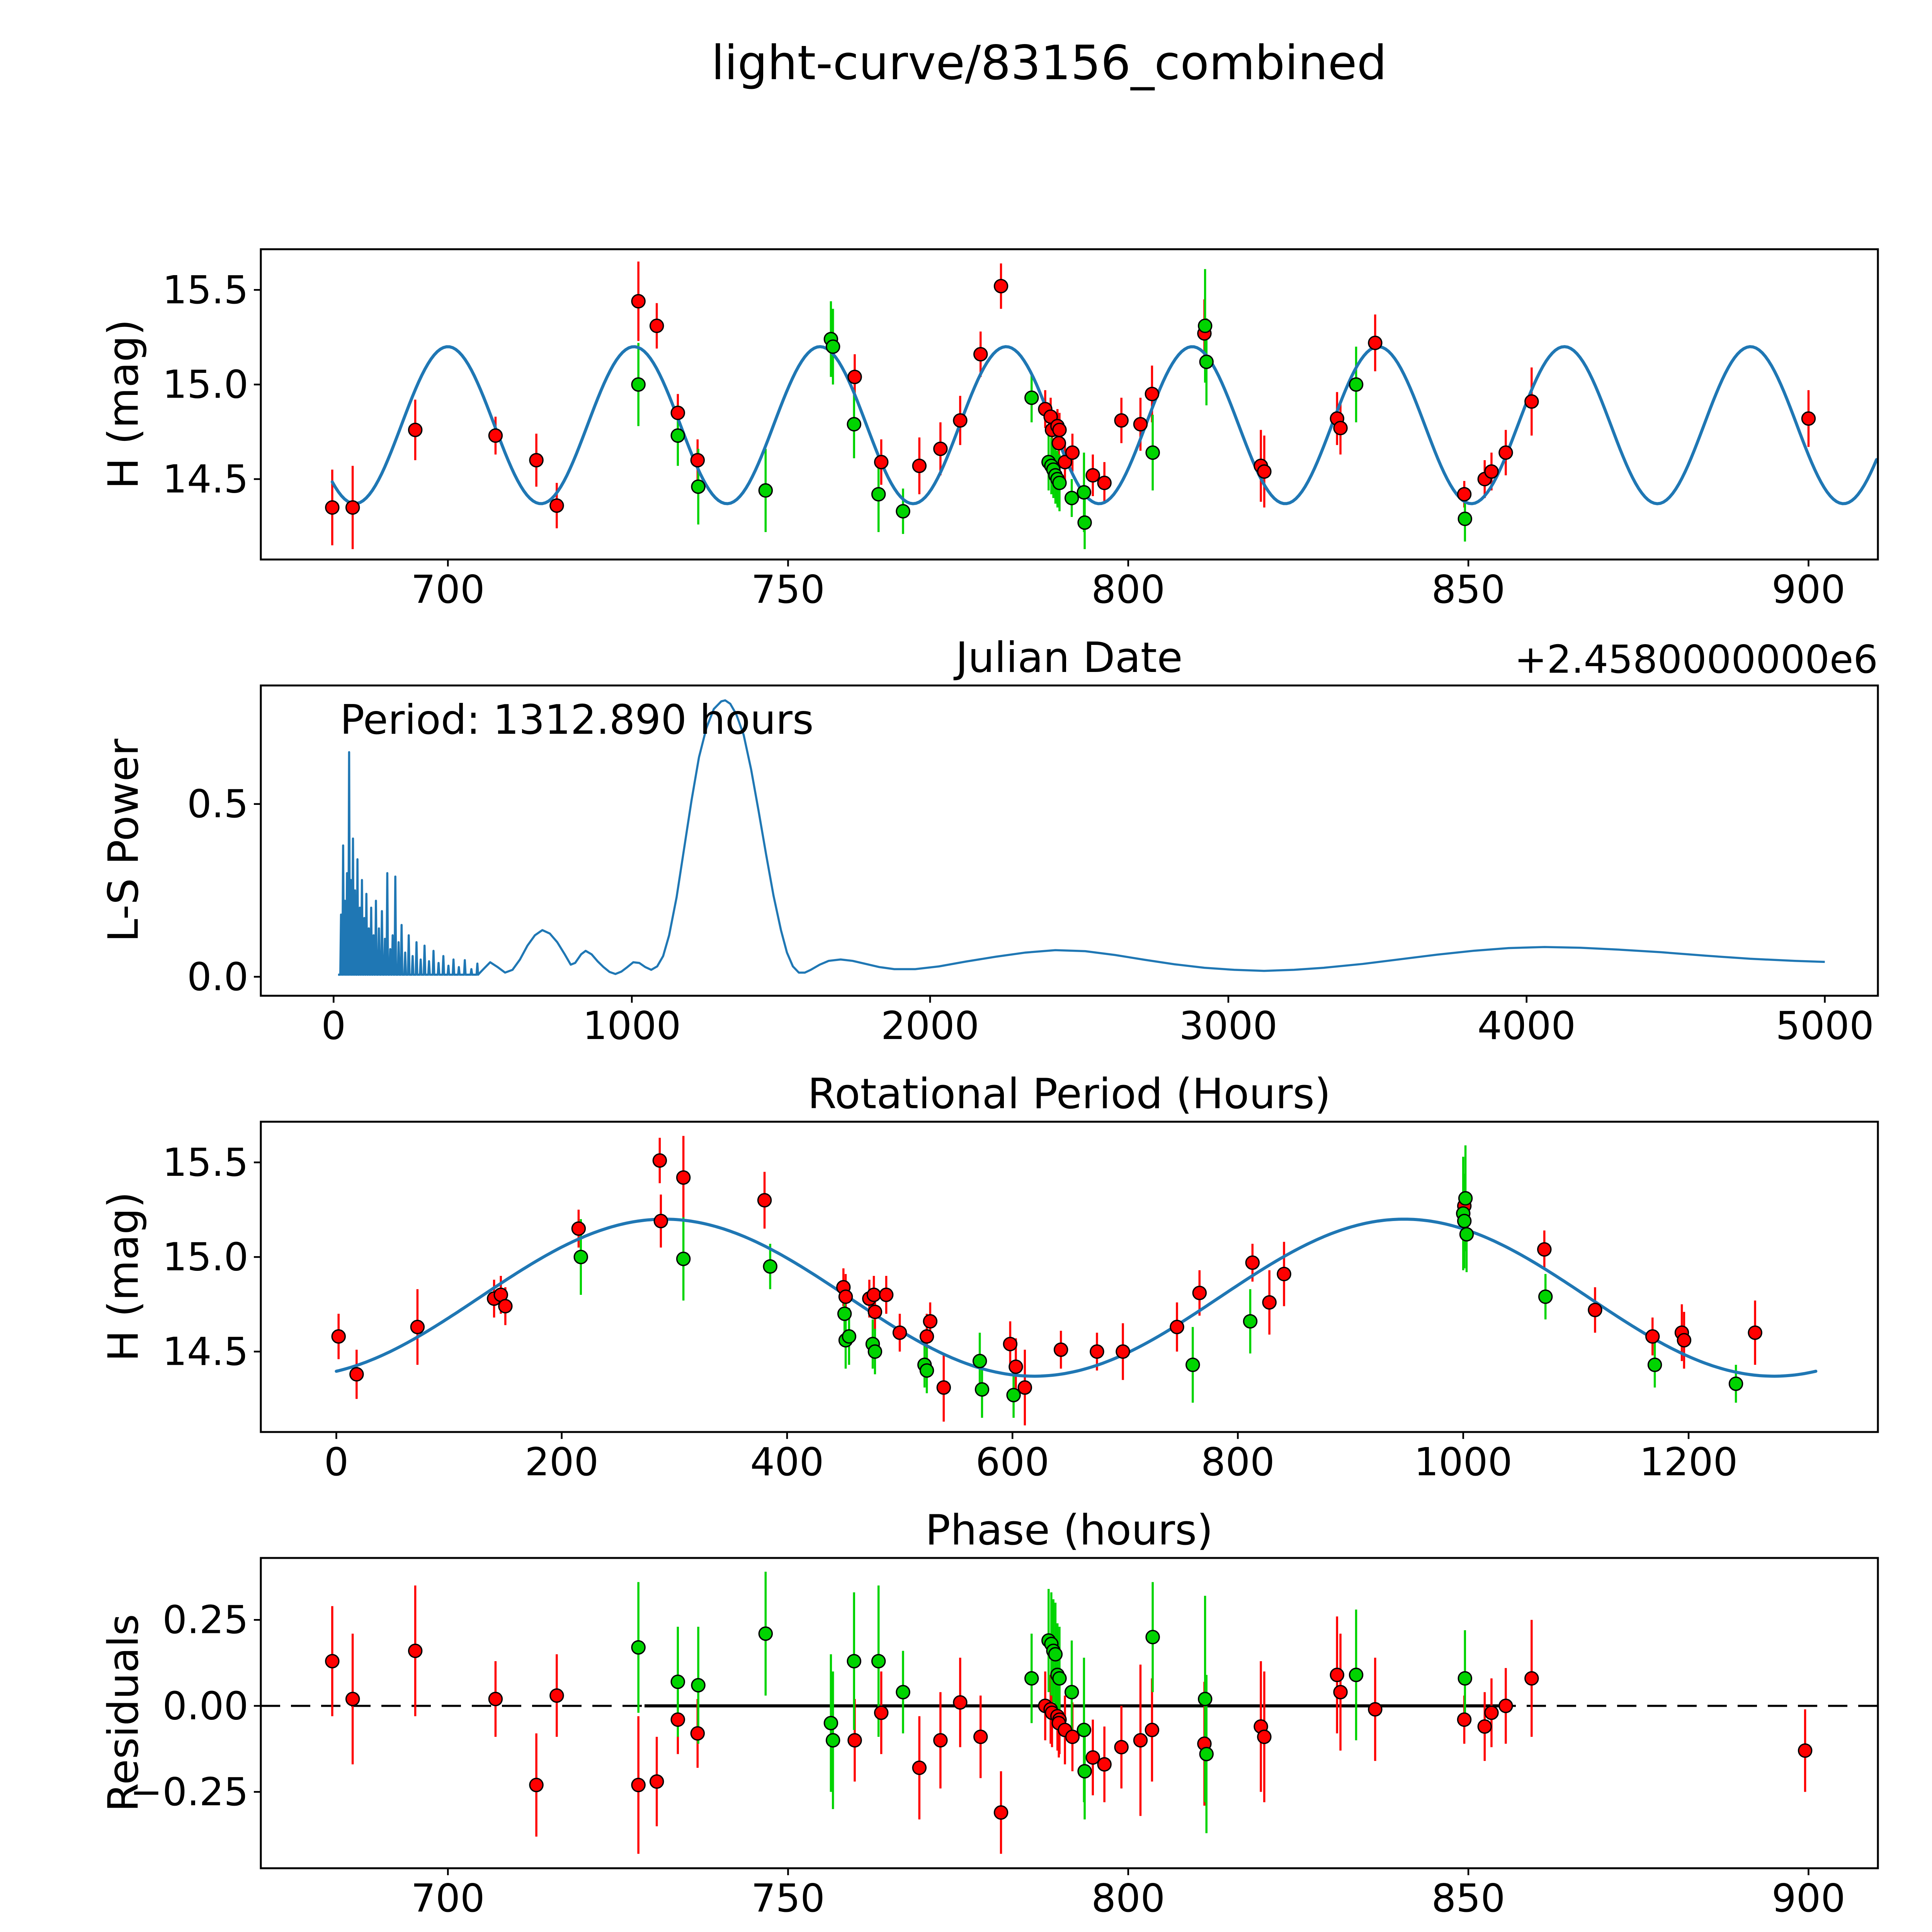  I want to click on periodogram-line, so click(1081, 837).